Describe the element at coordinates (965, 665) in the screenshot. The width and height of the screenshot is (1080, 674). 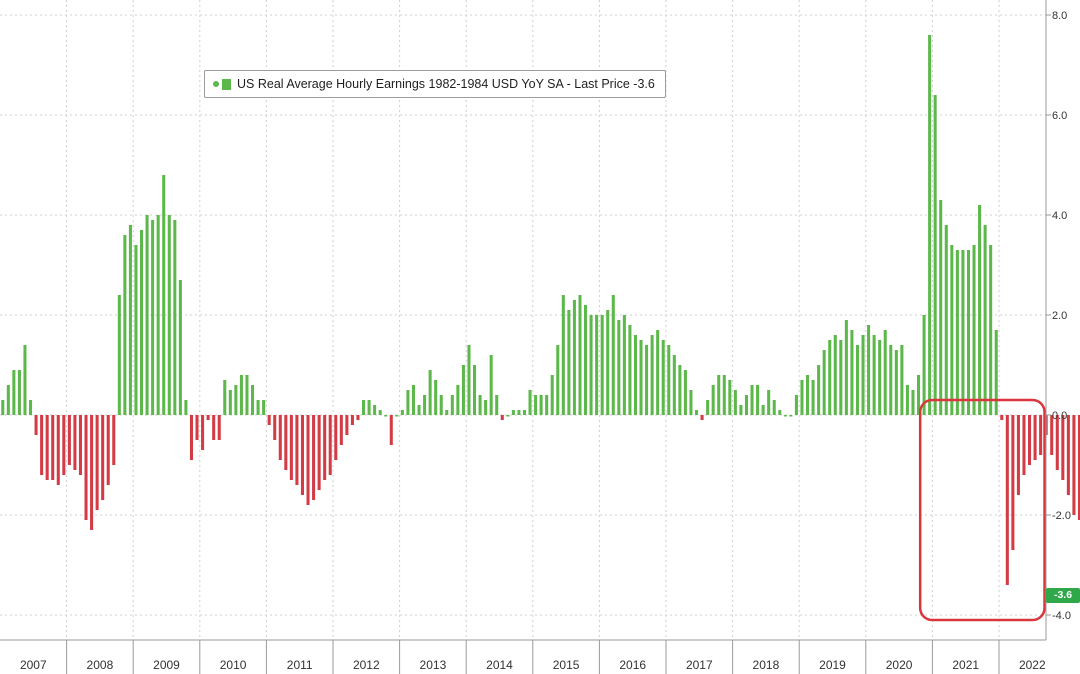
I see `x-tick-label: 2021` at that location.